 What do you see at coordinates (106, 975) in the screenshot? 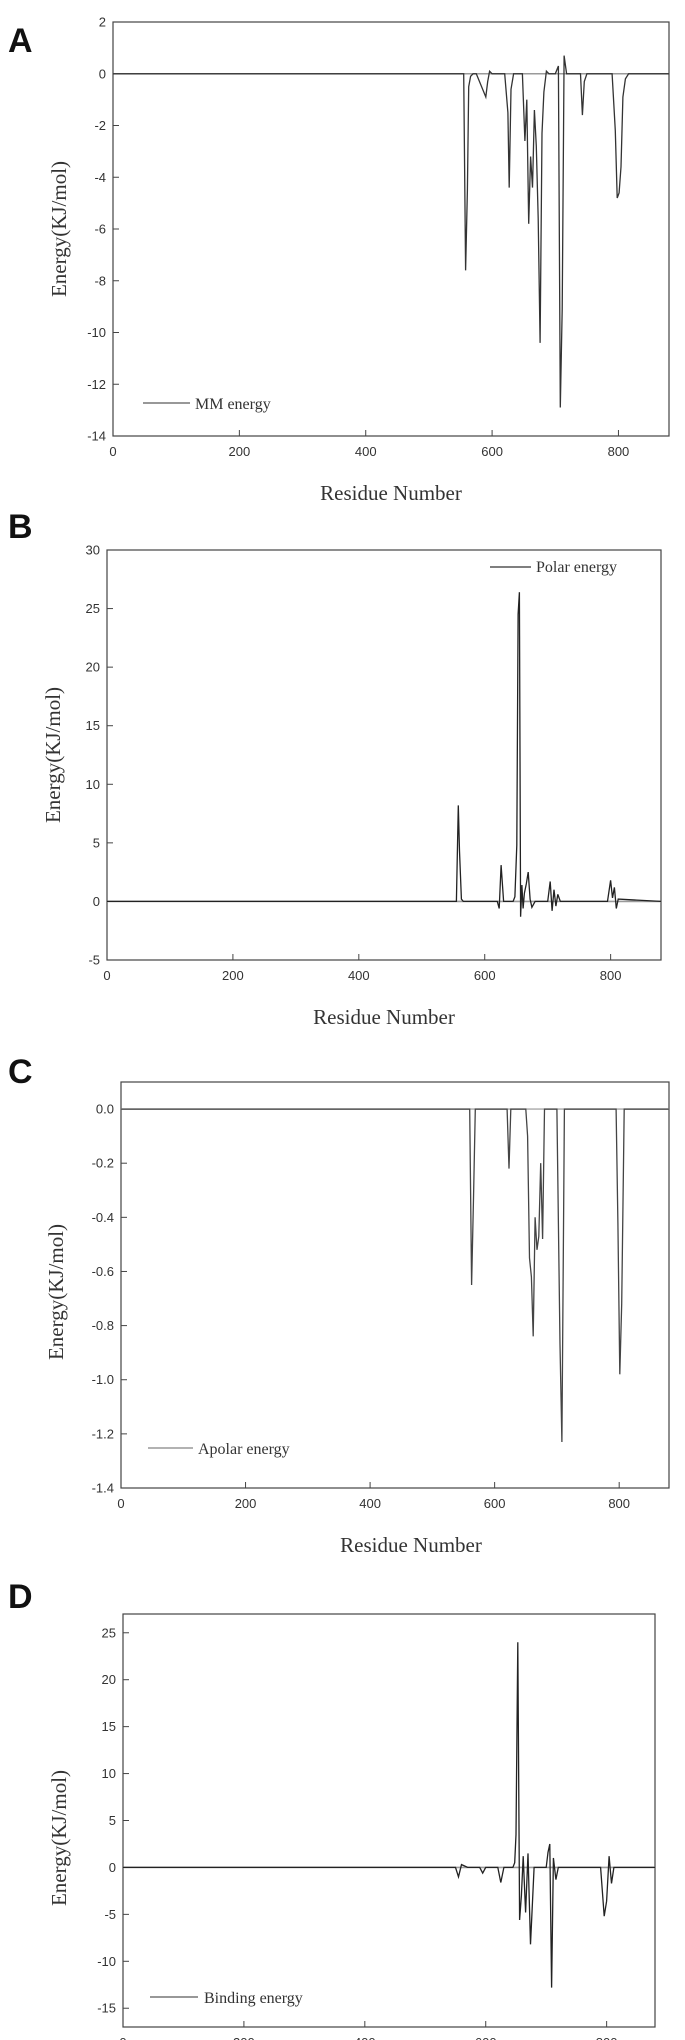
I see `panel-b-x-tick-label: 0` at bounding box center [106, 975].